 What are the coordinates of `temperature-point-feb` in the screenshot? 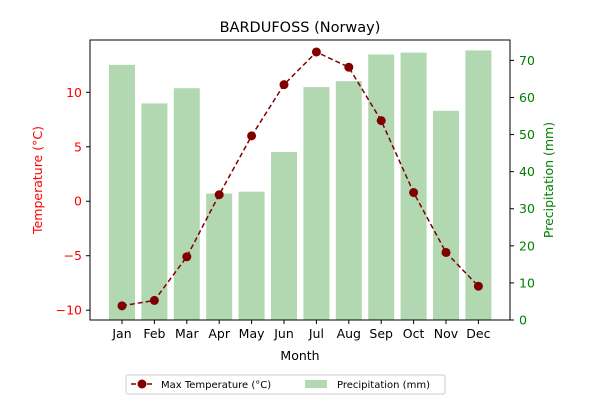 It's located at (154, 300).